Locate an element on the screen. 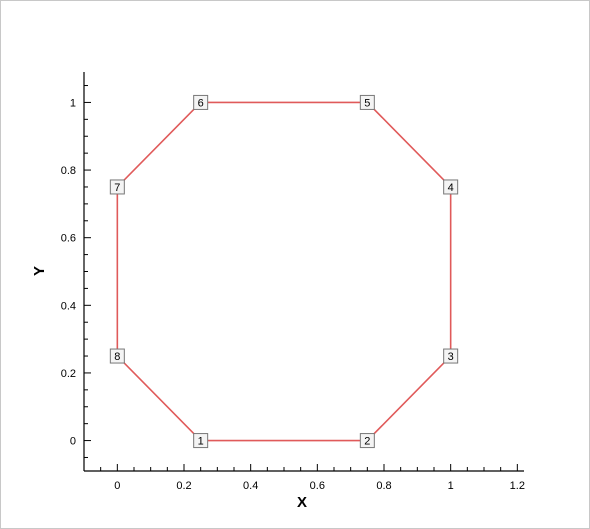 The height and width of the screenshot is (529, 590). x-tick-label: 0.4 is located at coordinates (250, 486).